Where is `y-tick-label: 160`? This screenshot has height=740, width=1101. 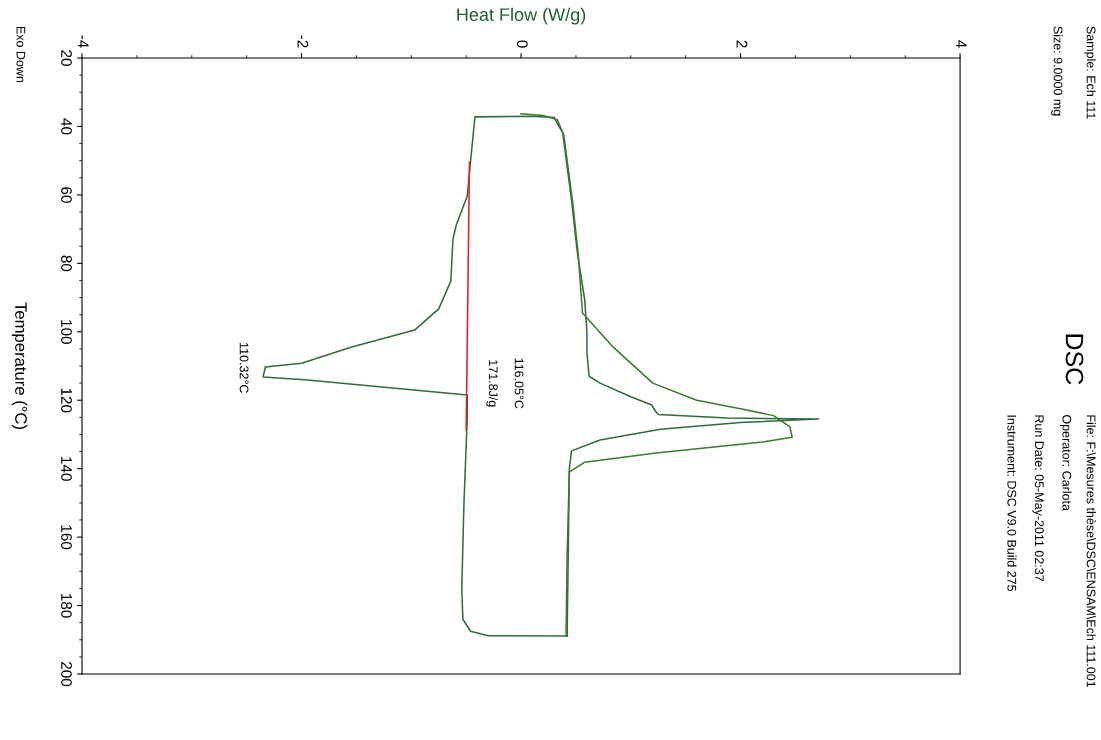 y-tick-label: 160 is located at coordinates (66, 537).